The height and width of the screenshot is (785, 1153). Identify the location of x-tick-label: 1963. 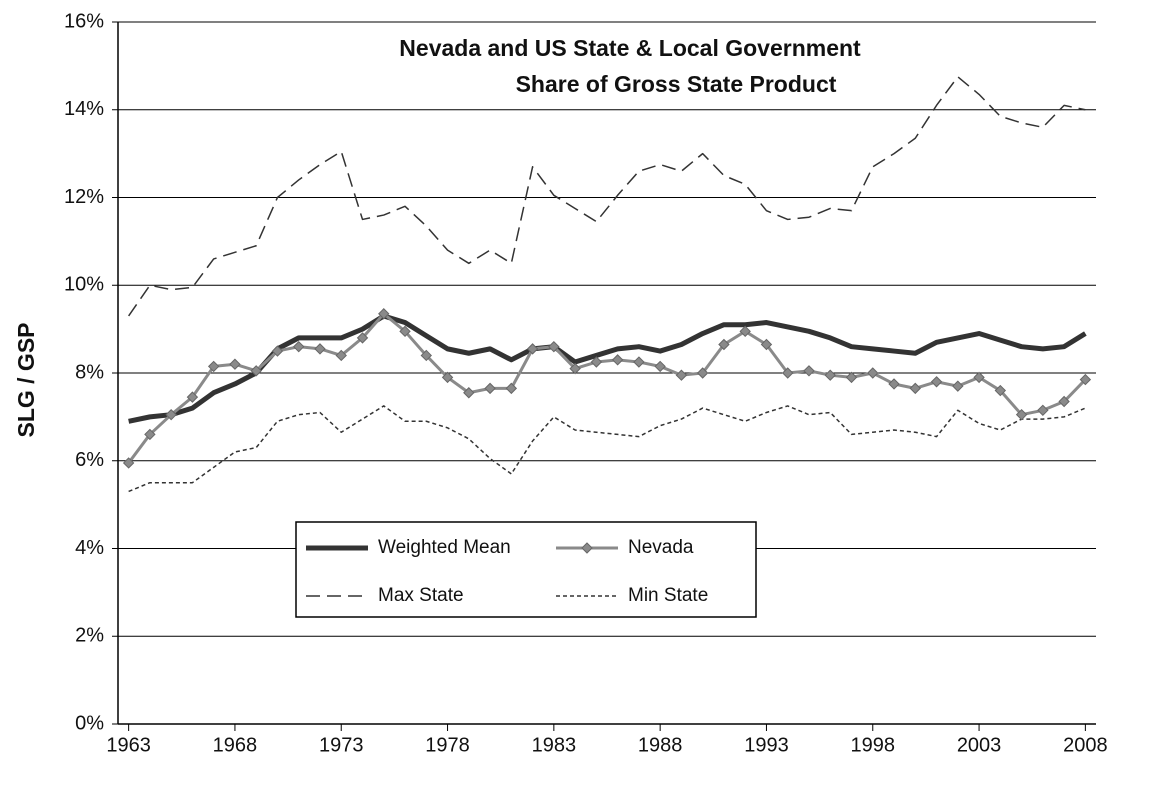
(128, 745).